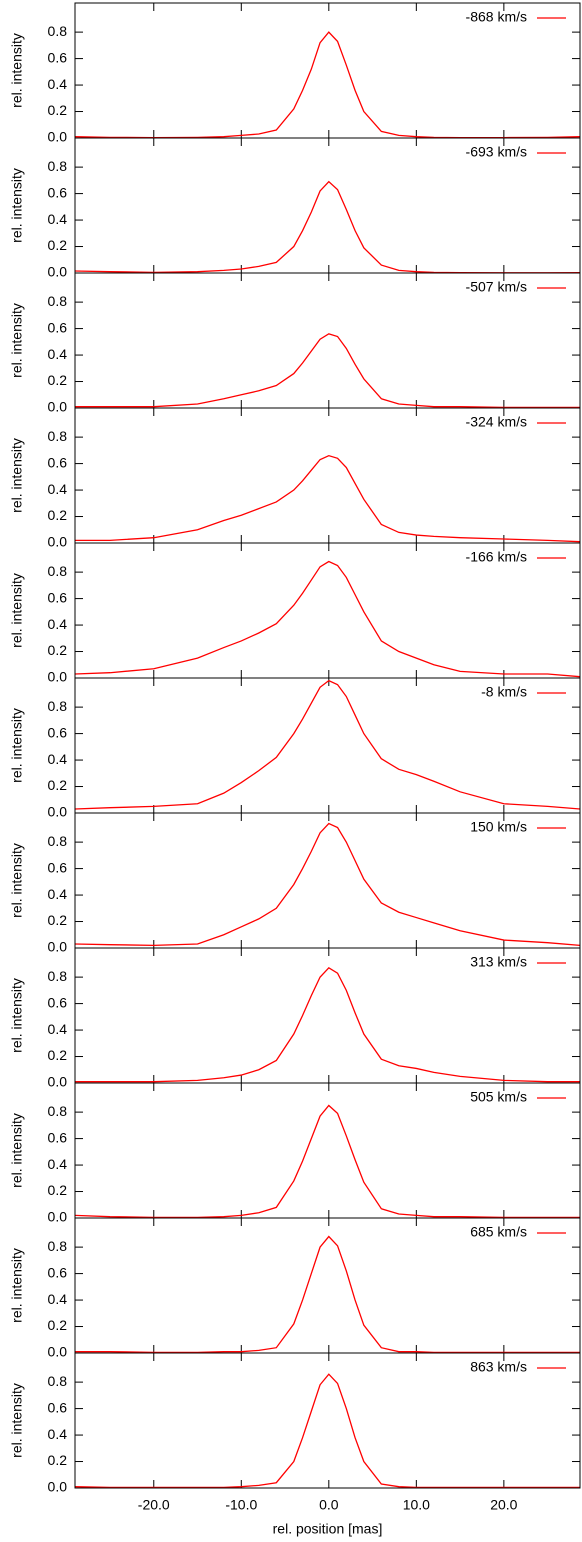 The image size is (582, 1542). What do you see at coordinates (498, 1232) in the screenshot?
I see `legend-label: 685 km/s` at bounding box center [498, 1232].